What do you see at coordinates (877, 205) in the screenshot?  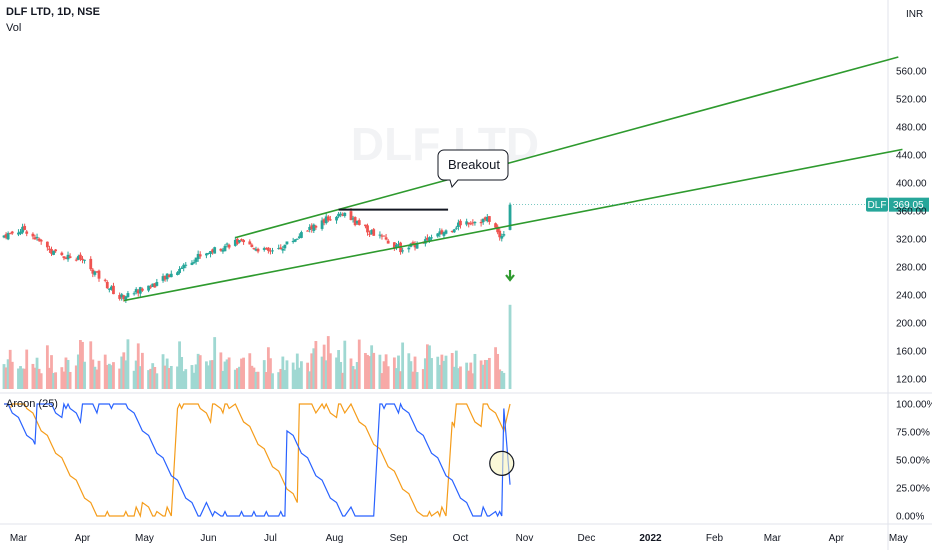 I see `symbol-tag-label: DLF` at bounding box center [877, 205].